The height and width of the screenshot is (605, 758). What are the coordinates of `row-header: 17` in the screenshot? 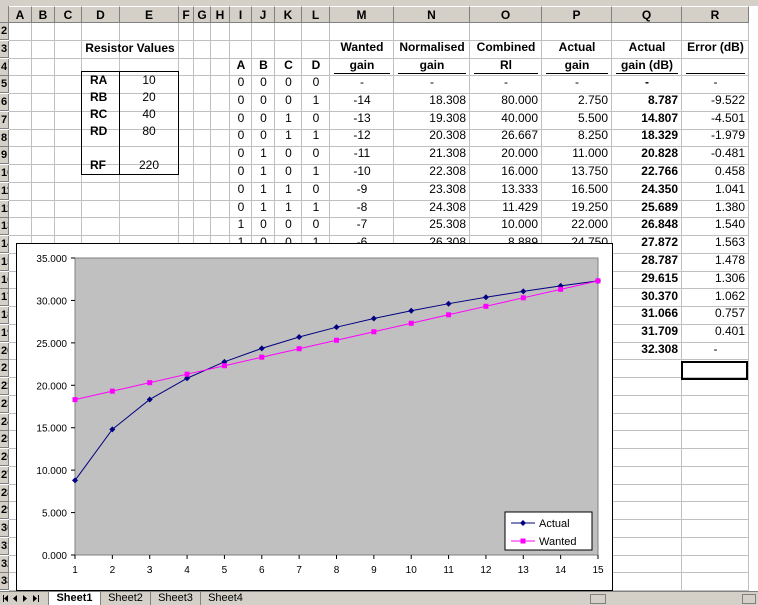 It's located at (4, 298).